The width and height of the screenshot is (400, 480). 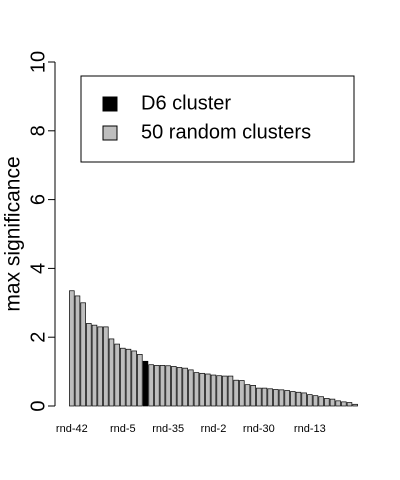 What do you see at coordinates (123, 429) in the screenshot?
I see `x-tick-label: rnd-5` at bounding box center [123, 429].